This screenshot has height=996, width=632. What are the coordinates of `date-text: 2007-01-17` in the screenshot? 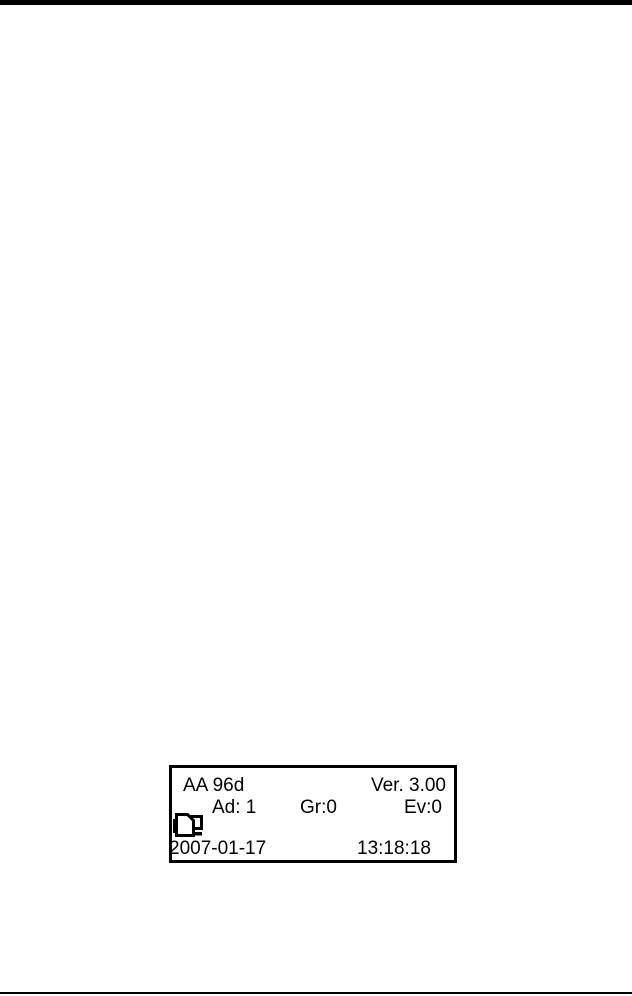 It's located at (218, 848).